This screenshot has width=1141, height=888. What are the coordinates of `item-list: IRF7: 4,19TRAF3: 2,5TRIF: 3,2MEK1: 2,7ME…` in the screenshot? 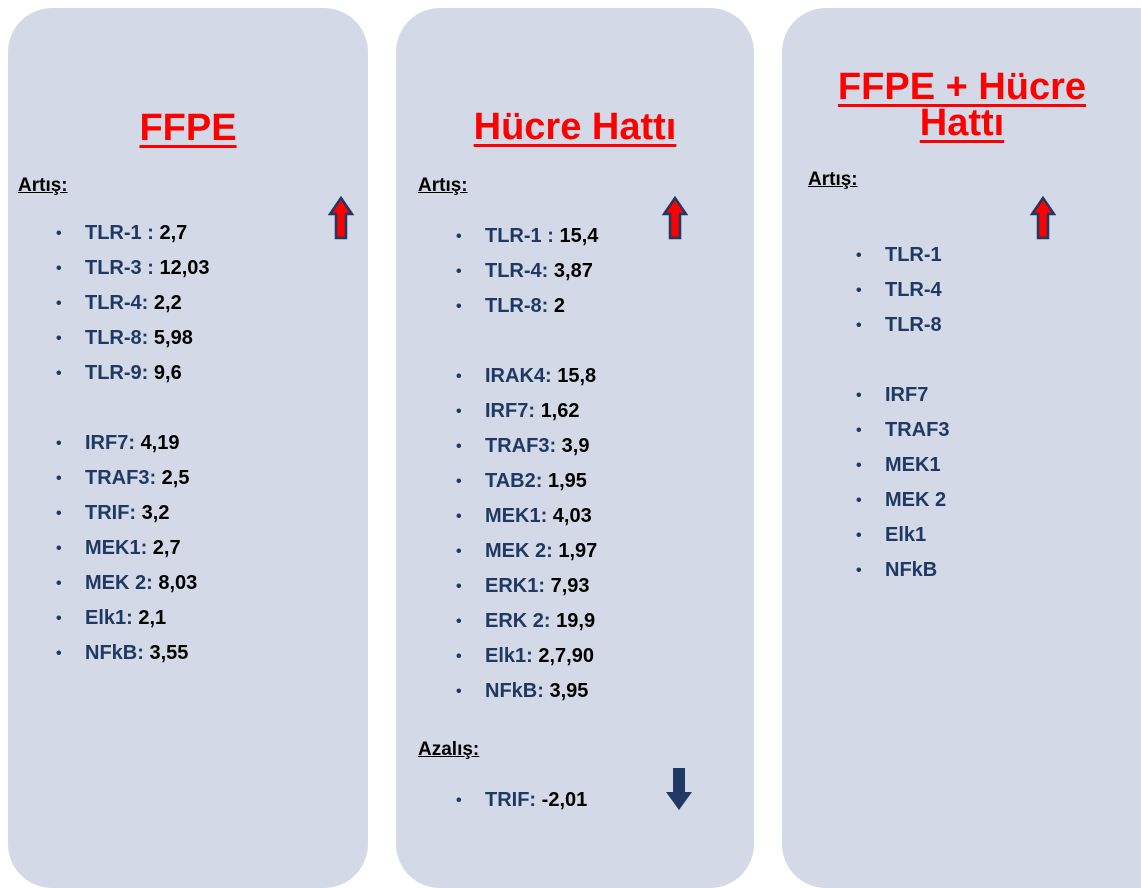 It's located at (114, 548).